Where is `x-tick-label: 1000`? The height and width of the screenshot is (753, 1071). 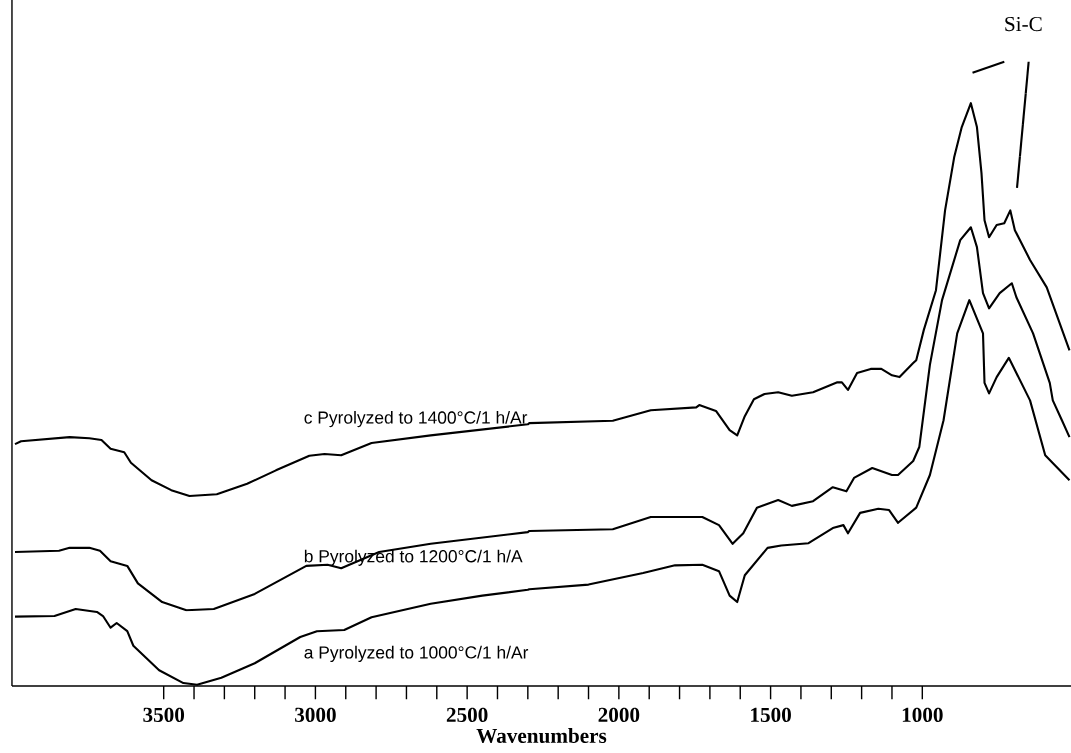 x-tick-label: 1000 is located at coordinates (922, 714).